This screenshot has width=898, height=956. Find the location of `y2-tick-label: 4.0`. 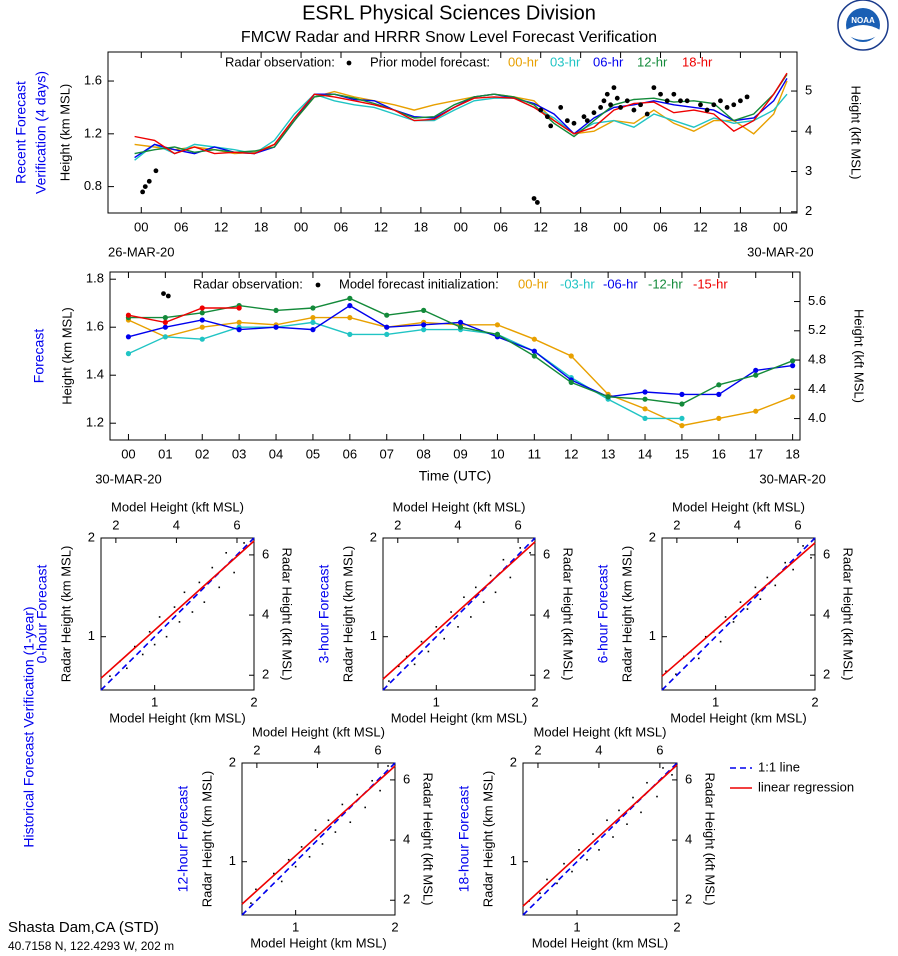

y2-tick-label: 4.0 is located at coordinates (817, 417).